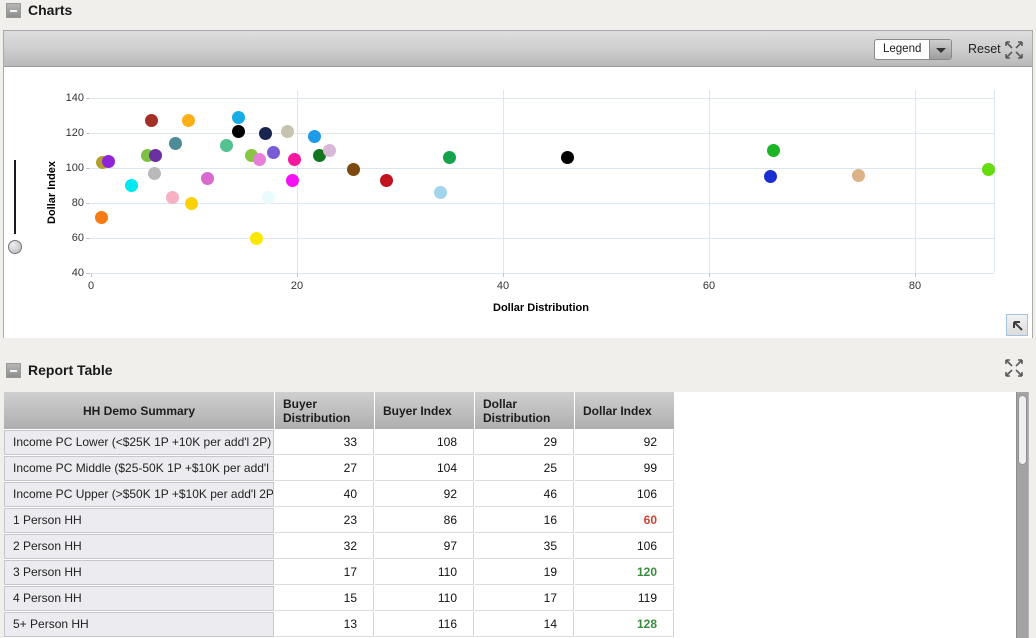 This screenshot has width=1036, height=638. What do you see at coordinates (50, 10) in the screenshot?
I see `charts-section-title: Charts` at bounding box center [50, 10].